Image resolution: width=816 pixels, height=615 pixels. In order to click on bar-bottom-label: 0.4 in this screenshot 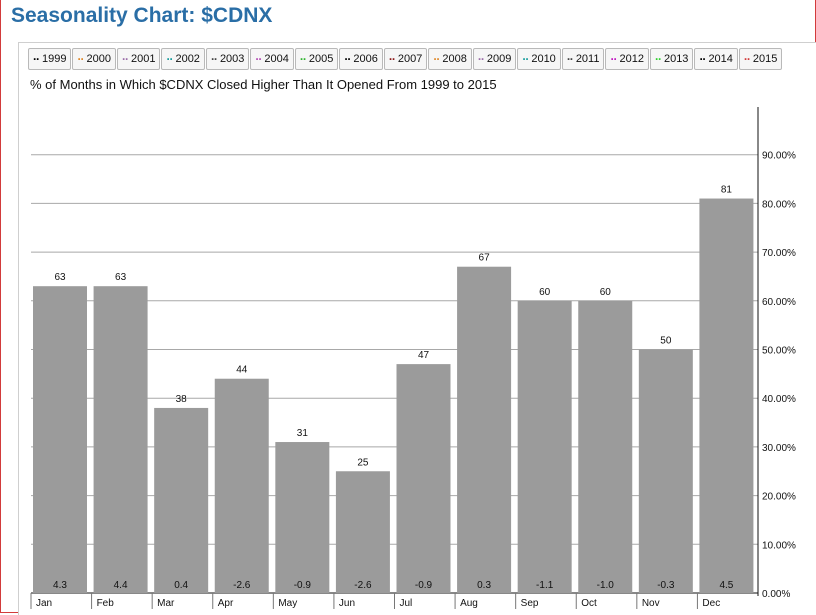, I will do `click(181, 585)`.